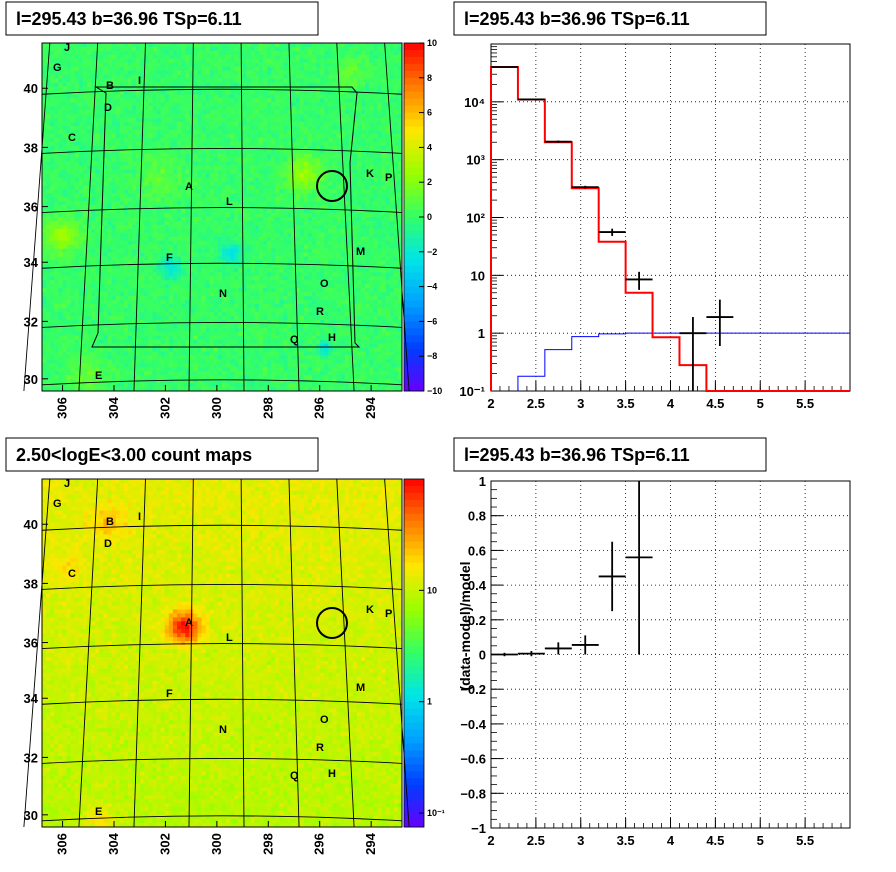 The height and width of the screenshot is (872, 896). I want to click on bl-x-tick-label: 296, so click(319, 844).